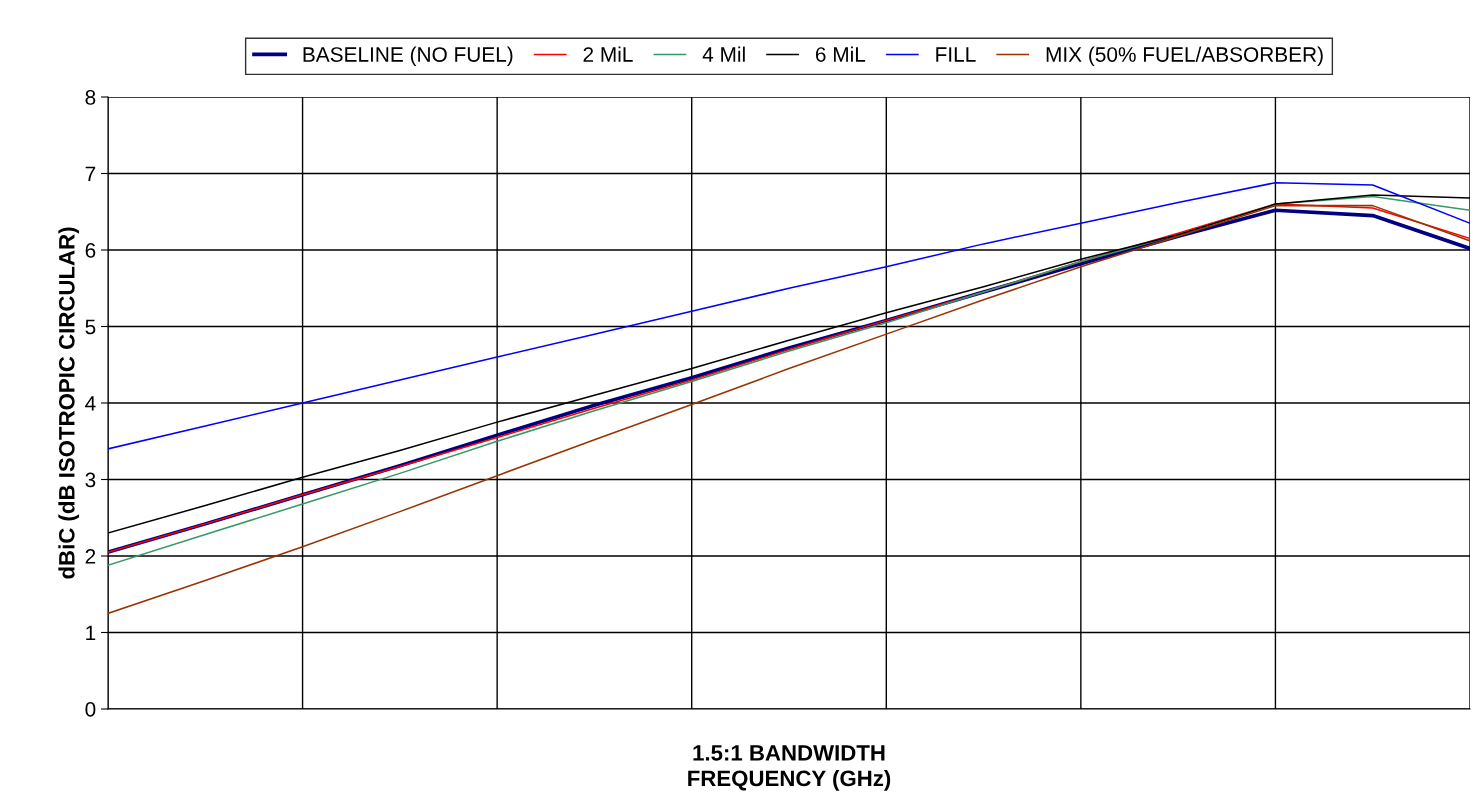  Describe the element at coordinates (90, 403) in the screenshot. I see `y-tick-label: 4` at that location.